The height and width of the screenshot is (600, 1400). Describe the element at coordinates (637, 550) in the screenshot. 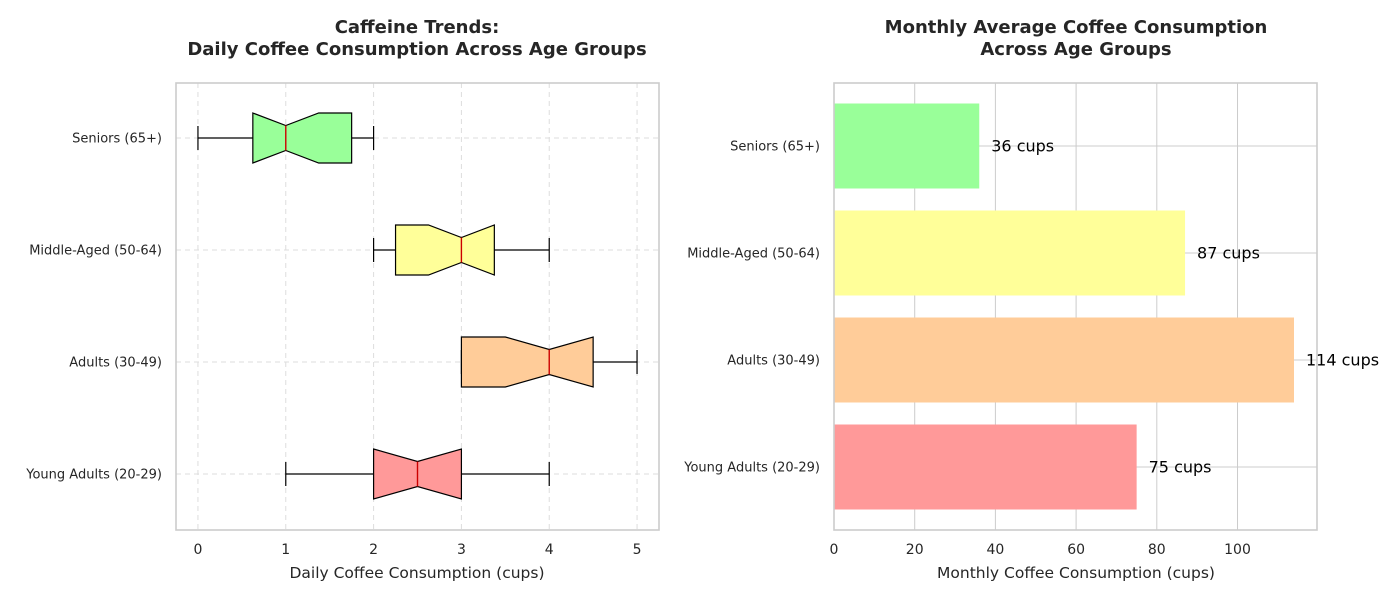

I see `box-x-tick-5: 5` at that location.